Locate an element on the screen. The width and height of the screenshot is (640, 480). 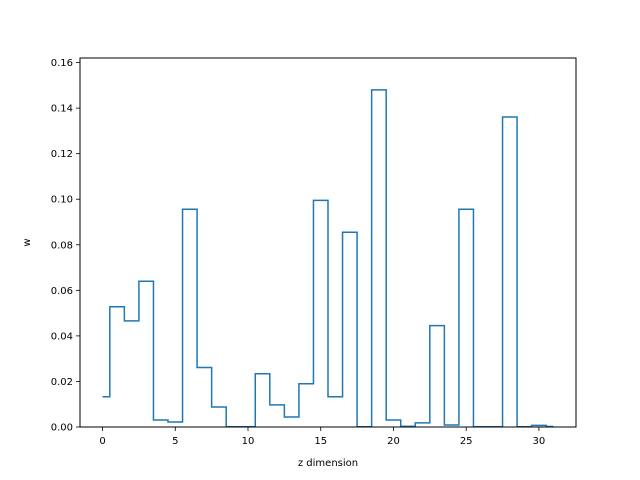
x-tick-label: 30 is located at coordinates (539, 441).